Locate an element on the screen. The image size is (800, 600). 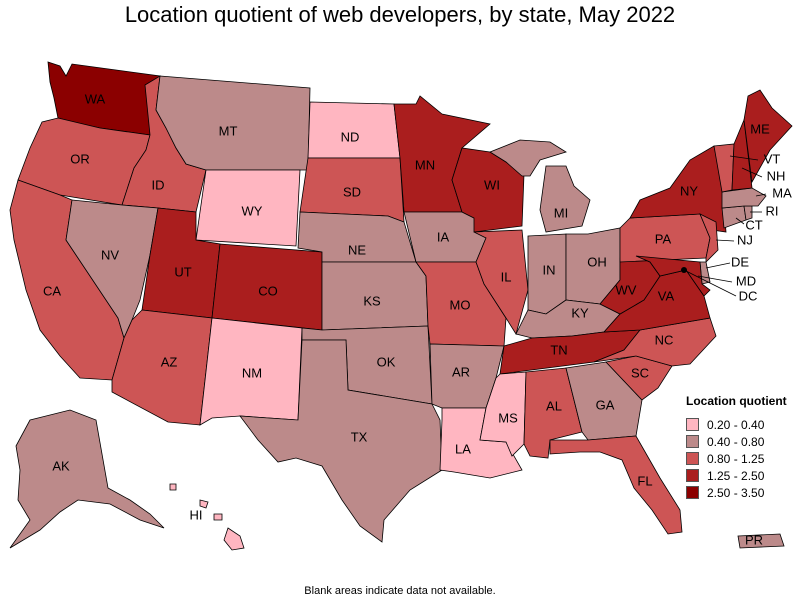
label-nh: NH is located at coordinates (776, 175).